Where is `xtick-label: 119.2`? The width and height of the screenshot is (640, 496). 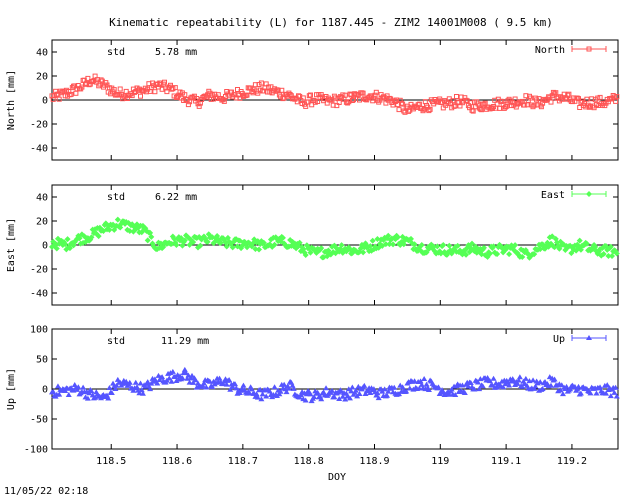
xtick-label: 119.2 is located at coordinates (572, 461).